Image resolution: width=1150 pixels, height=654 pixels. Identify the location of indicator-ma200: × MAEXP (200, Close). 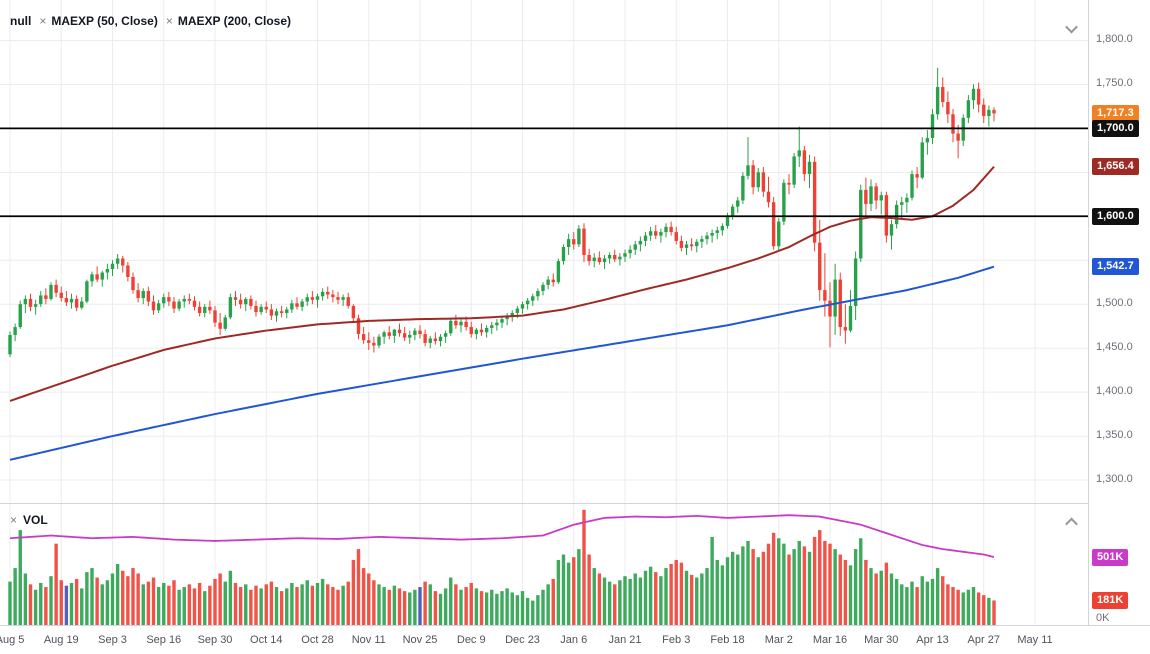
(228, 21).